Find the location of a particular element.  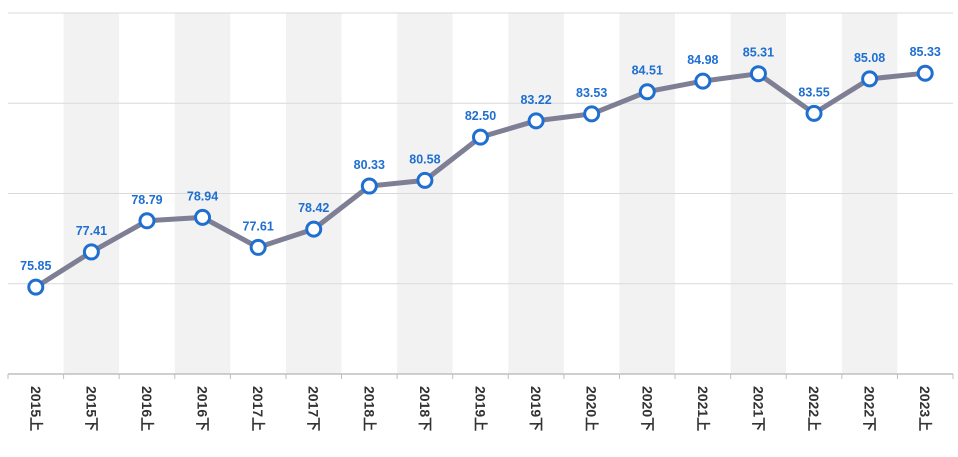

data-label: 75.85 is located at coordinates (35, 266).